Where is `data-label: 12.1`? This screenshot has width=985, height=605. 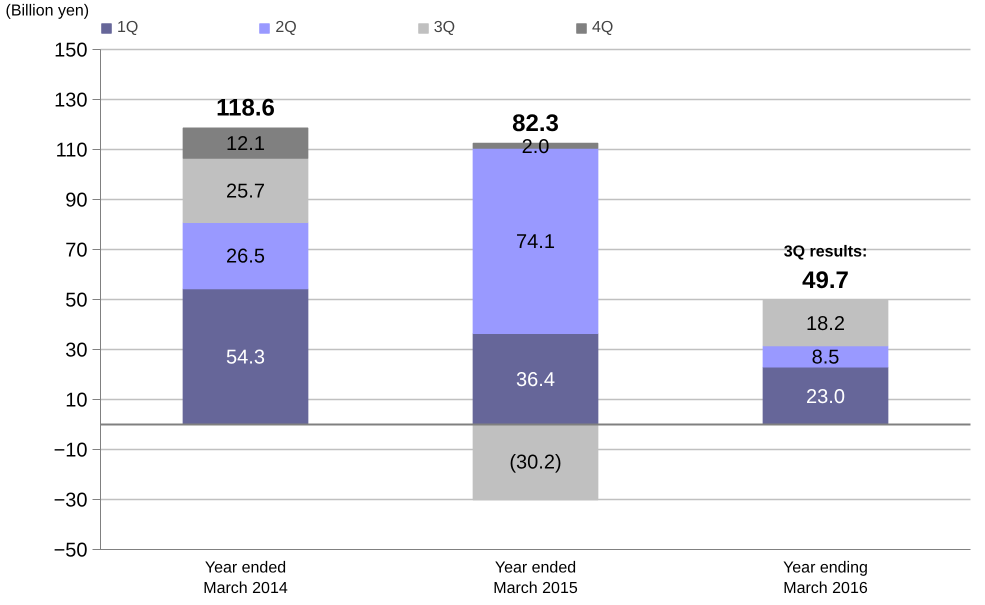 data-label: 12.1 is located at coordinates (245, 144).